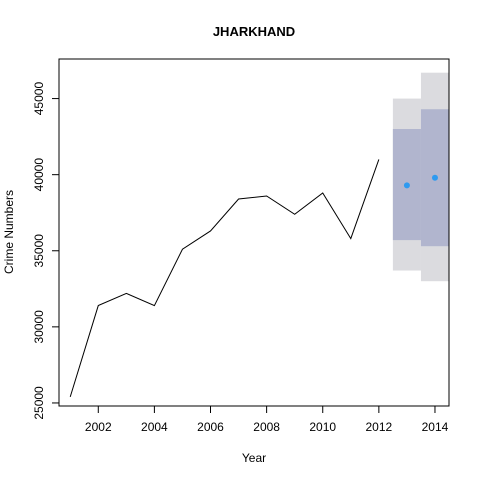 This screenshot has width=480, height=480. Describe the element at coordinates (39, 251) in the screenshot. I see `y-tick-label: 35000` at that location.